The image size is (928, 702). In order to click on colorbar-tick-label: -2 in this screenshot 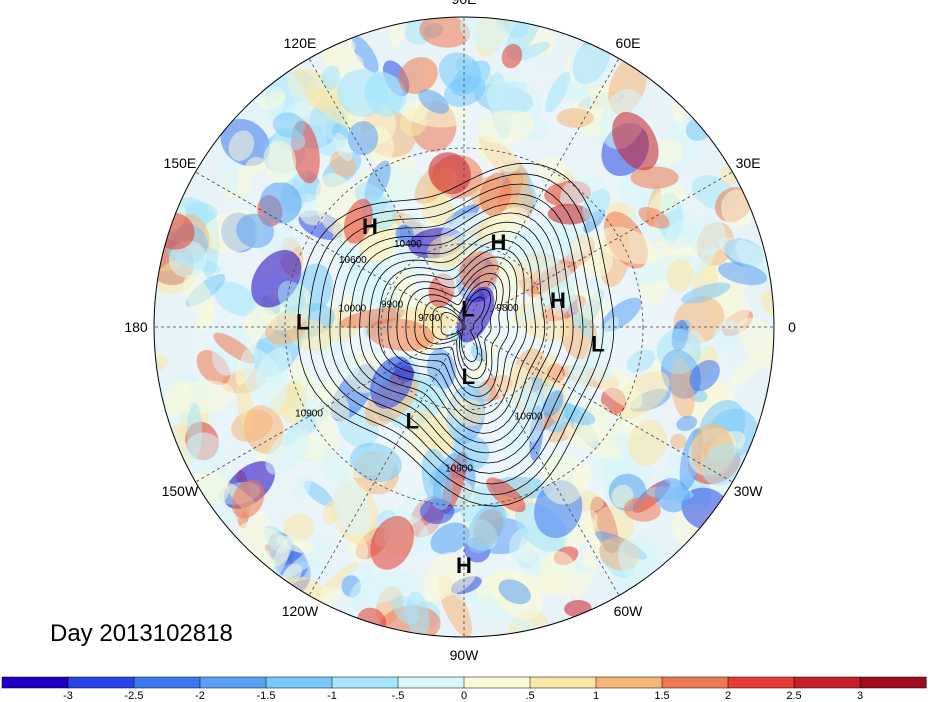, I will do `click(200, 696)`.